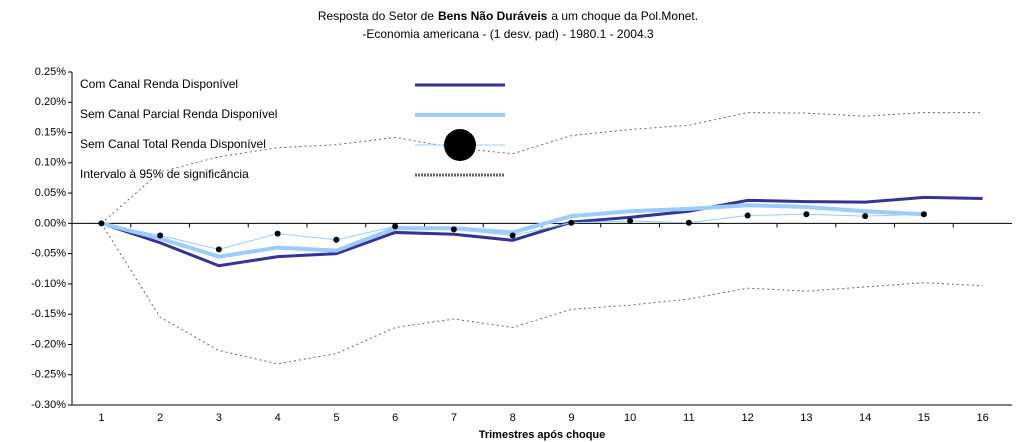 The image size is (1017, 442). I want to click on y-tick-label: -0.15%, so click(48, 314).